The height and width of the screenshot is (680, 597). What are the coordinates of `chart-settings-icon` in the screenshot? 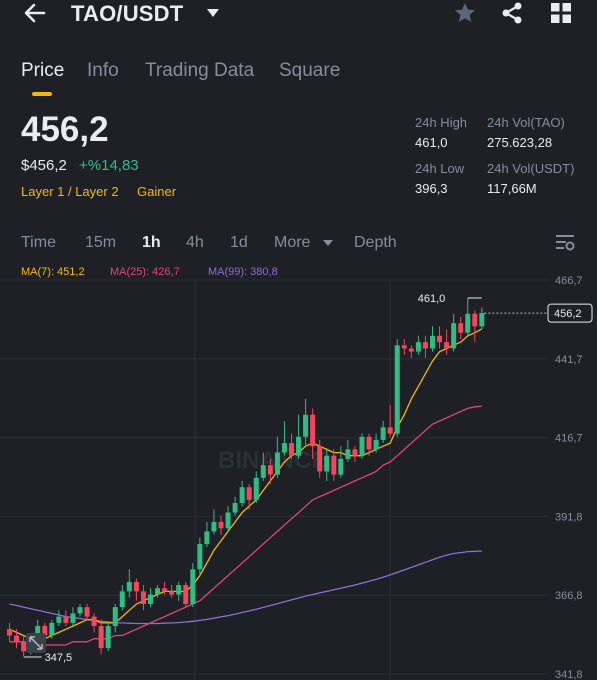 It's located at (565, 243).